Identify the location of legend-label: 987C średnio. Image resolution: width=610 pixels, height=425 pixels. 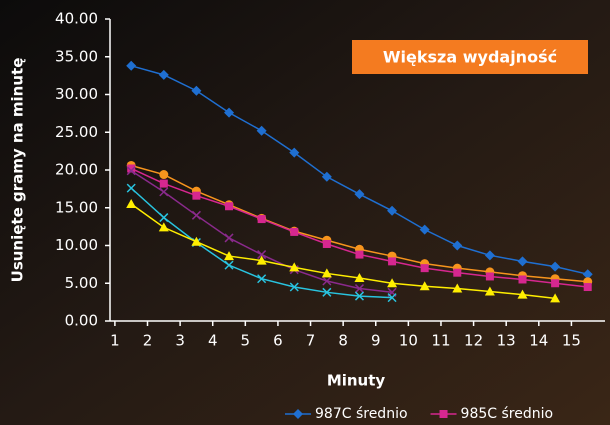
(361, 414).